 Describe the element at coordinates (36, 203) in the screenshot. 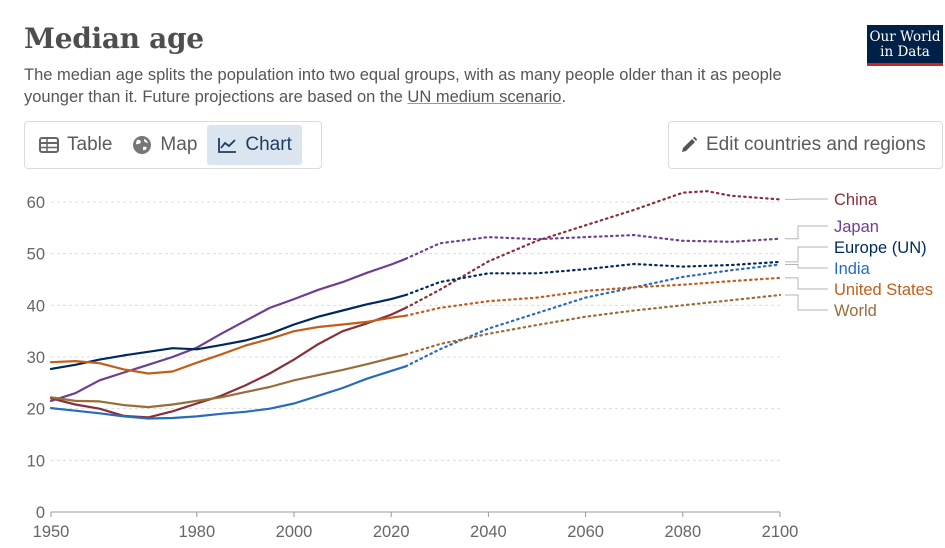

I see `y-tick-label: 60` at that location.